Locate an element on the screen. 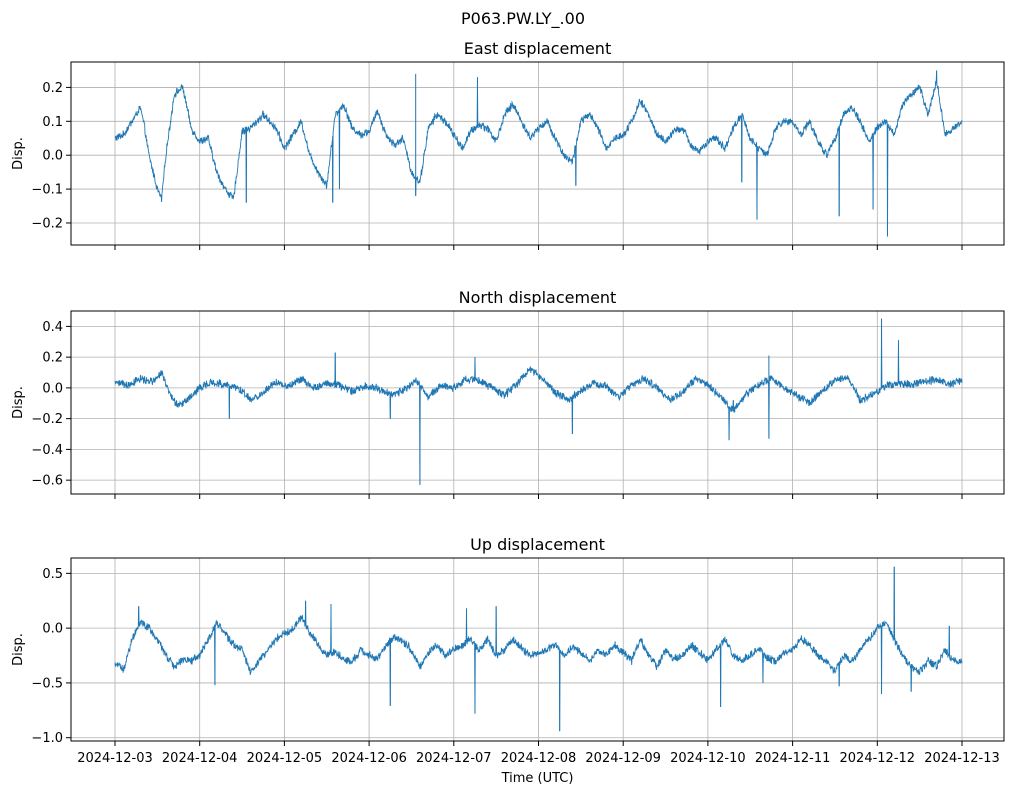 Image resolution: width=1012 pixels, height=795 pixels. x-tick-label: 2024-12-05 is located at coordinates (285, 758).